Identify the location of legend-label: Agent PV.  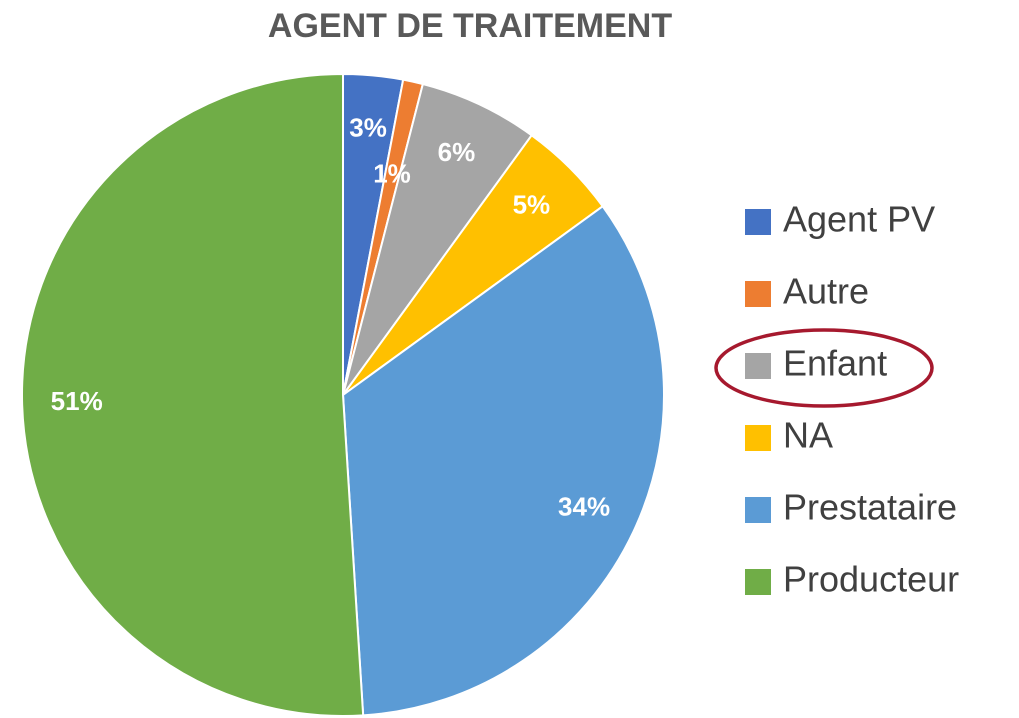
(859, 219).